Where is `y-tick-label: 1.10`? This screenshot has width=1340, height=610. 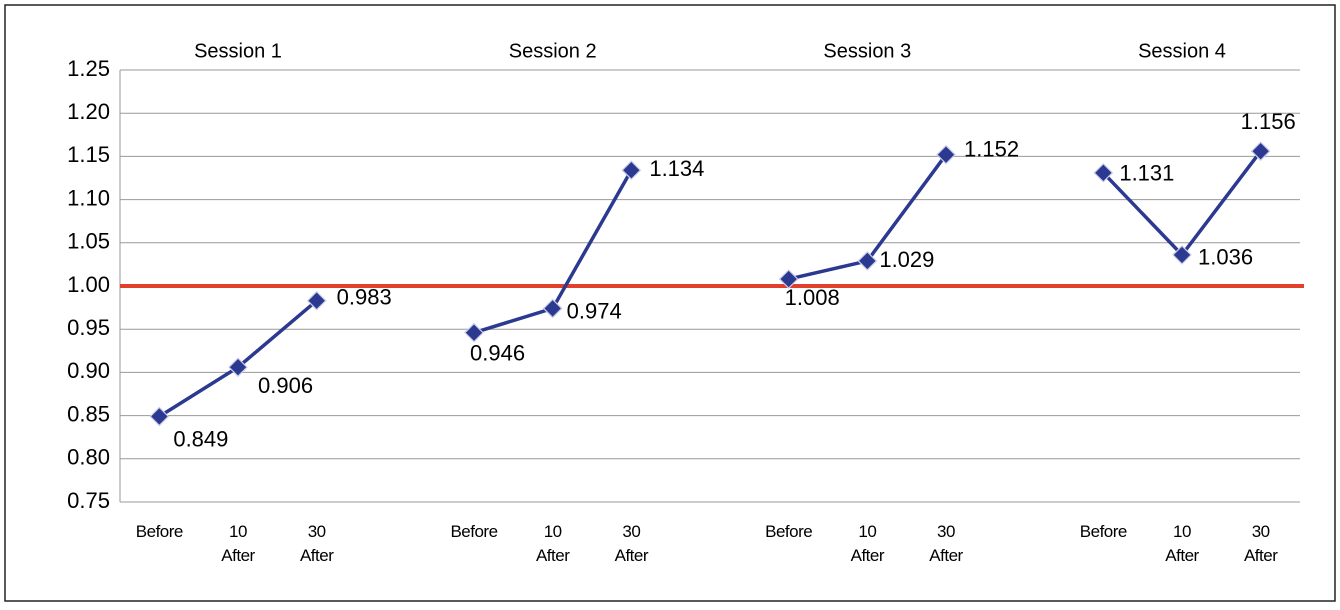
y-tick-label: 1.10 is located at coordinates (88, 197).